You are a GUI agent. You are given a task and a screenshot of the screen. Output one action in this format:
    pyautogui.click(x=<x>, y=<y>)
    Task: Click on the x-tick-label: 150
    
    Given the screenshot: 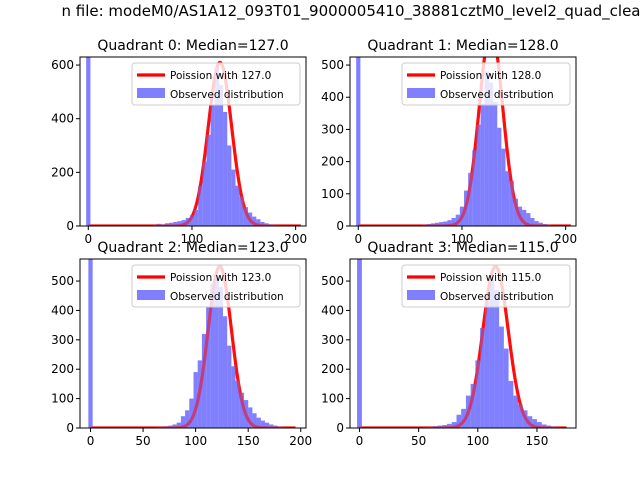 What is the action you would take?
    pyautogui.click(x=536, y=441)
    